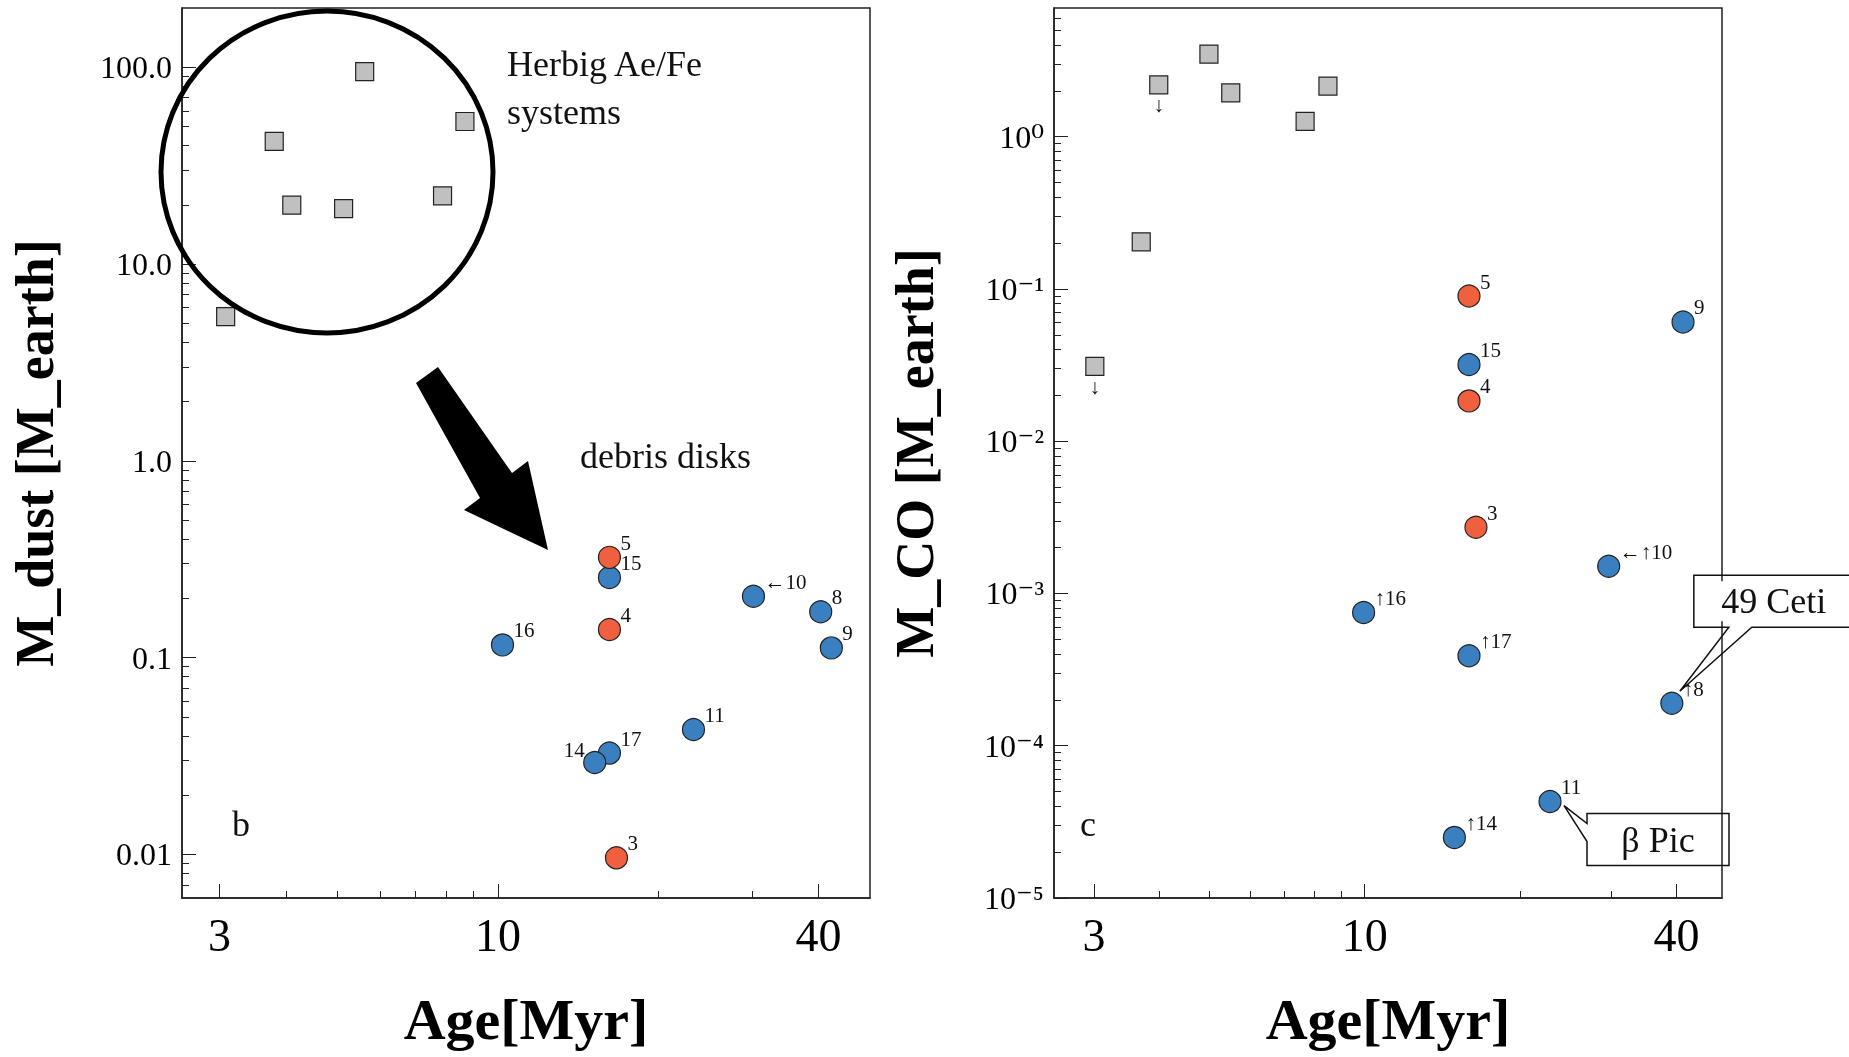 This screenshot has height=1057, width=1849. I want to click on annotation: ←10, so click(785, 581).